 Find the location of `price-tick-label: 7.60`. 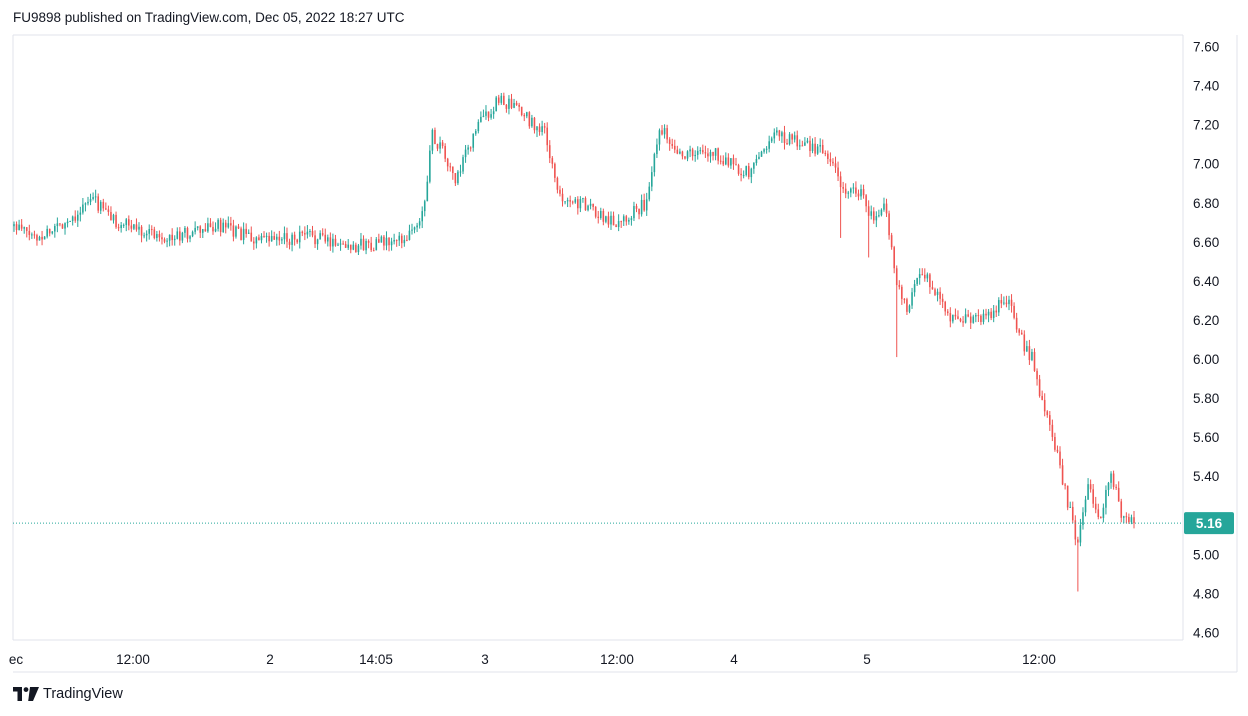

price-tick-label: 7.60 is located at coordinates (1206, 47).